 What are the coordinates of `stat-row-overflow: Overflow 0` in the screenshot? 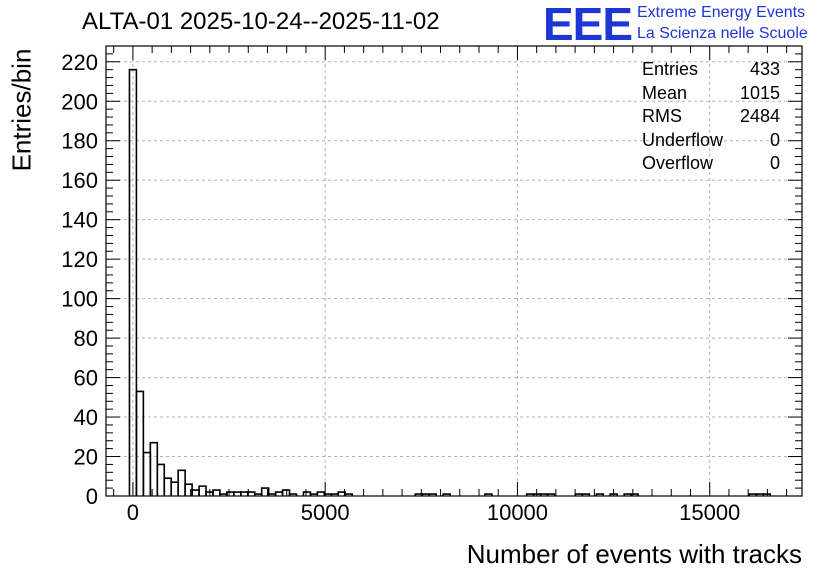 It's located at (711, 164).